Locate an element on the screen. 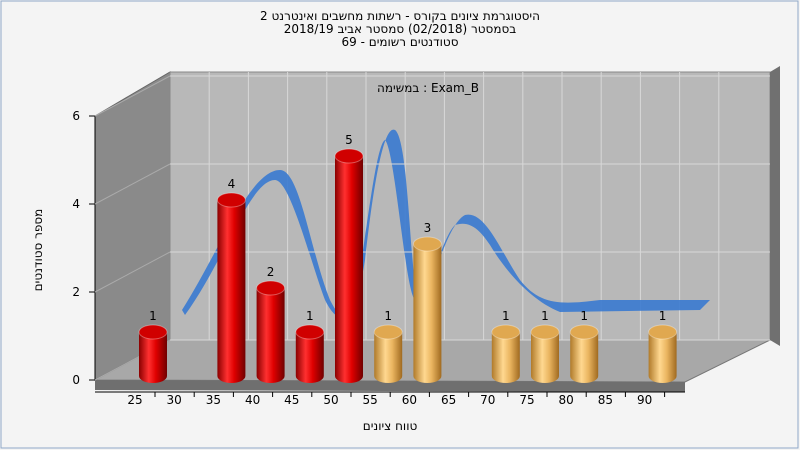 The image size is (800, 450). x-tick-label: 25 is located at coordinates (134, 400).